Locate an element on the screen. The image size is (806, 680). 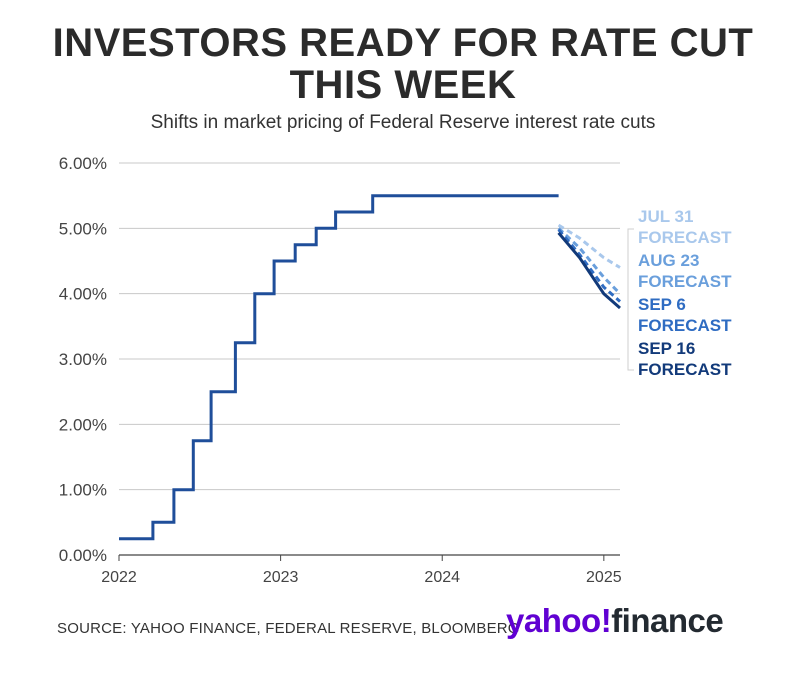
sep16-forecast-line is located at coordinates (589, 270).